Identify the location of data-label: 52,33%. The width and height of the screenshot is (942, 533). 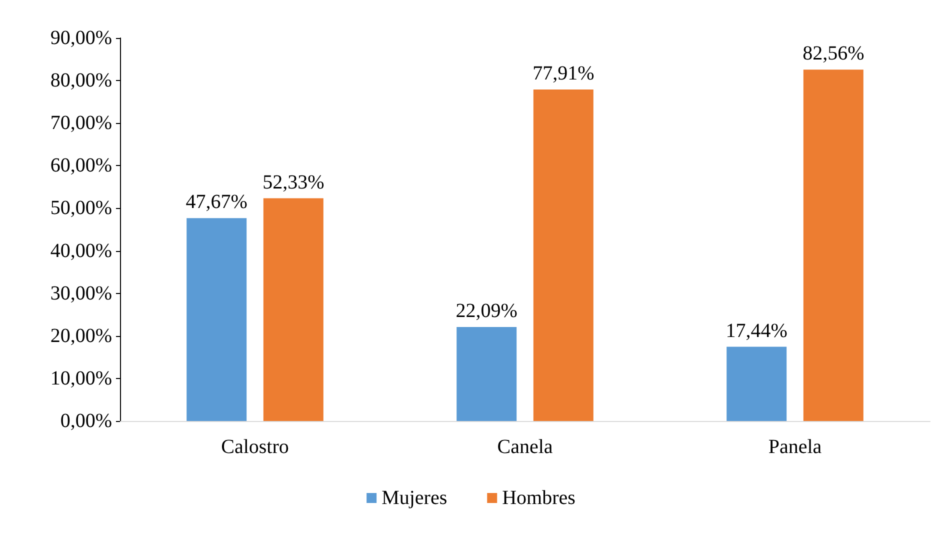
(293, 182).